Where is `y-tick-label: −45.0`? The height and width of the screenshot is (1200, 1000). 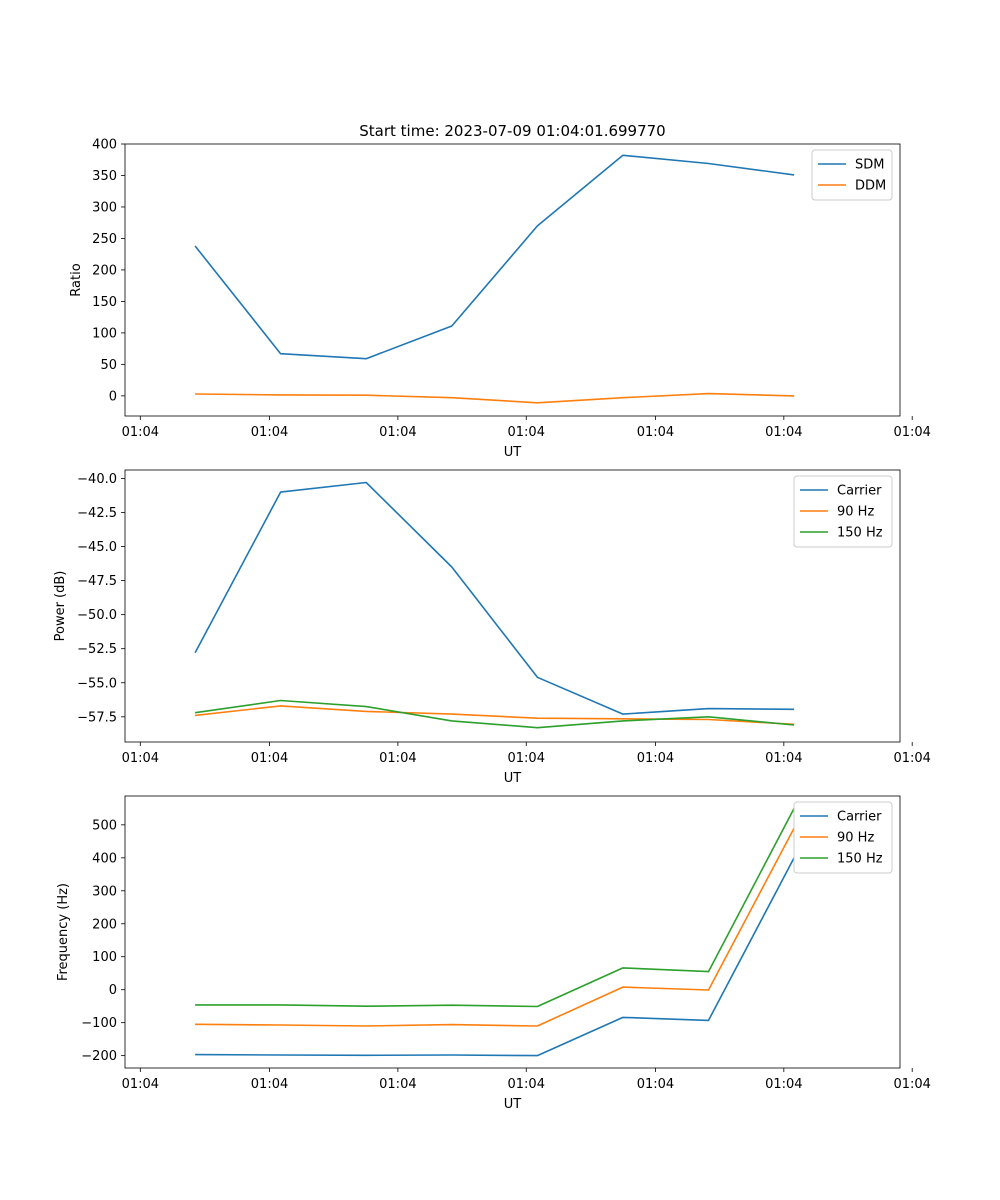
y-tick-label: −45.0 is located at coordinates (97, 547).